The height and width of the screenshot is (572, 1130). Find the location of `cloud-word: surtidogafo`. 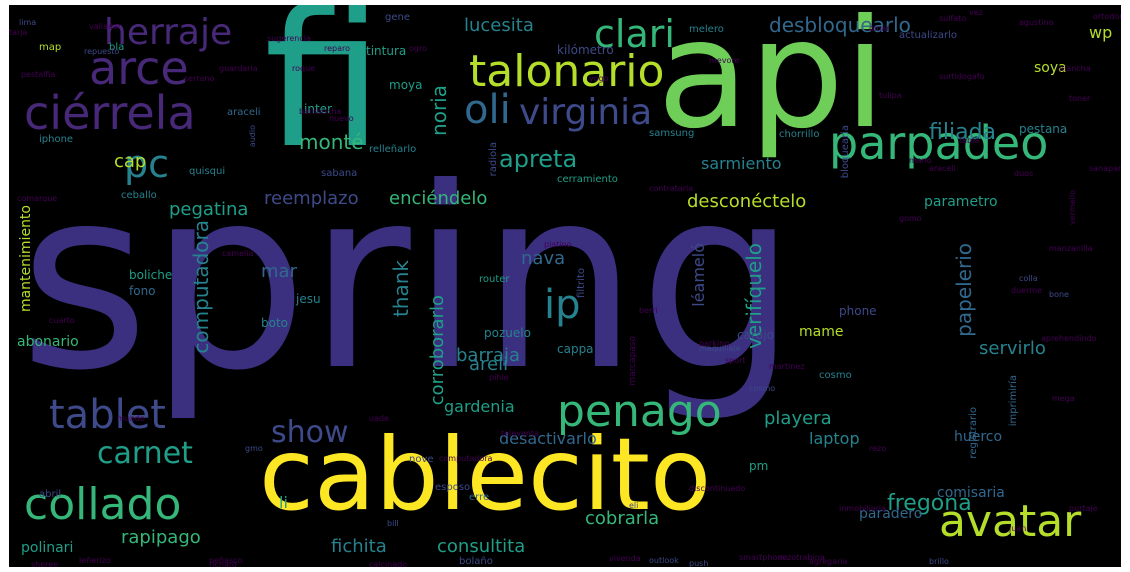

cloud-word: surtidogafo is located at coordinates (962, 76).